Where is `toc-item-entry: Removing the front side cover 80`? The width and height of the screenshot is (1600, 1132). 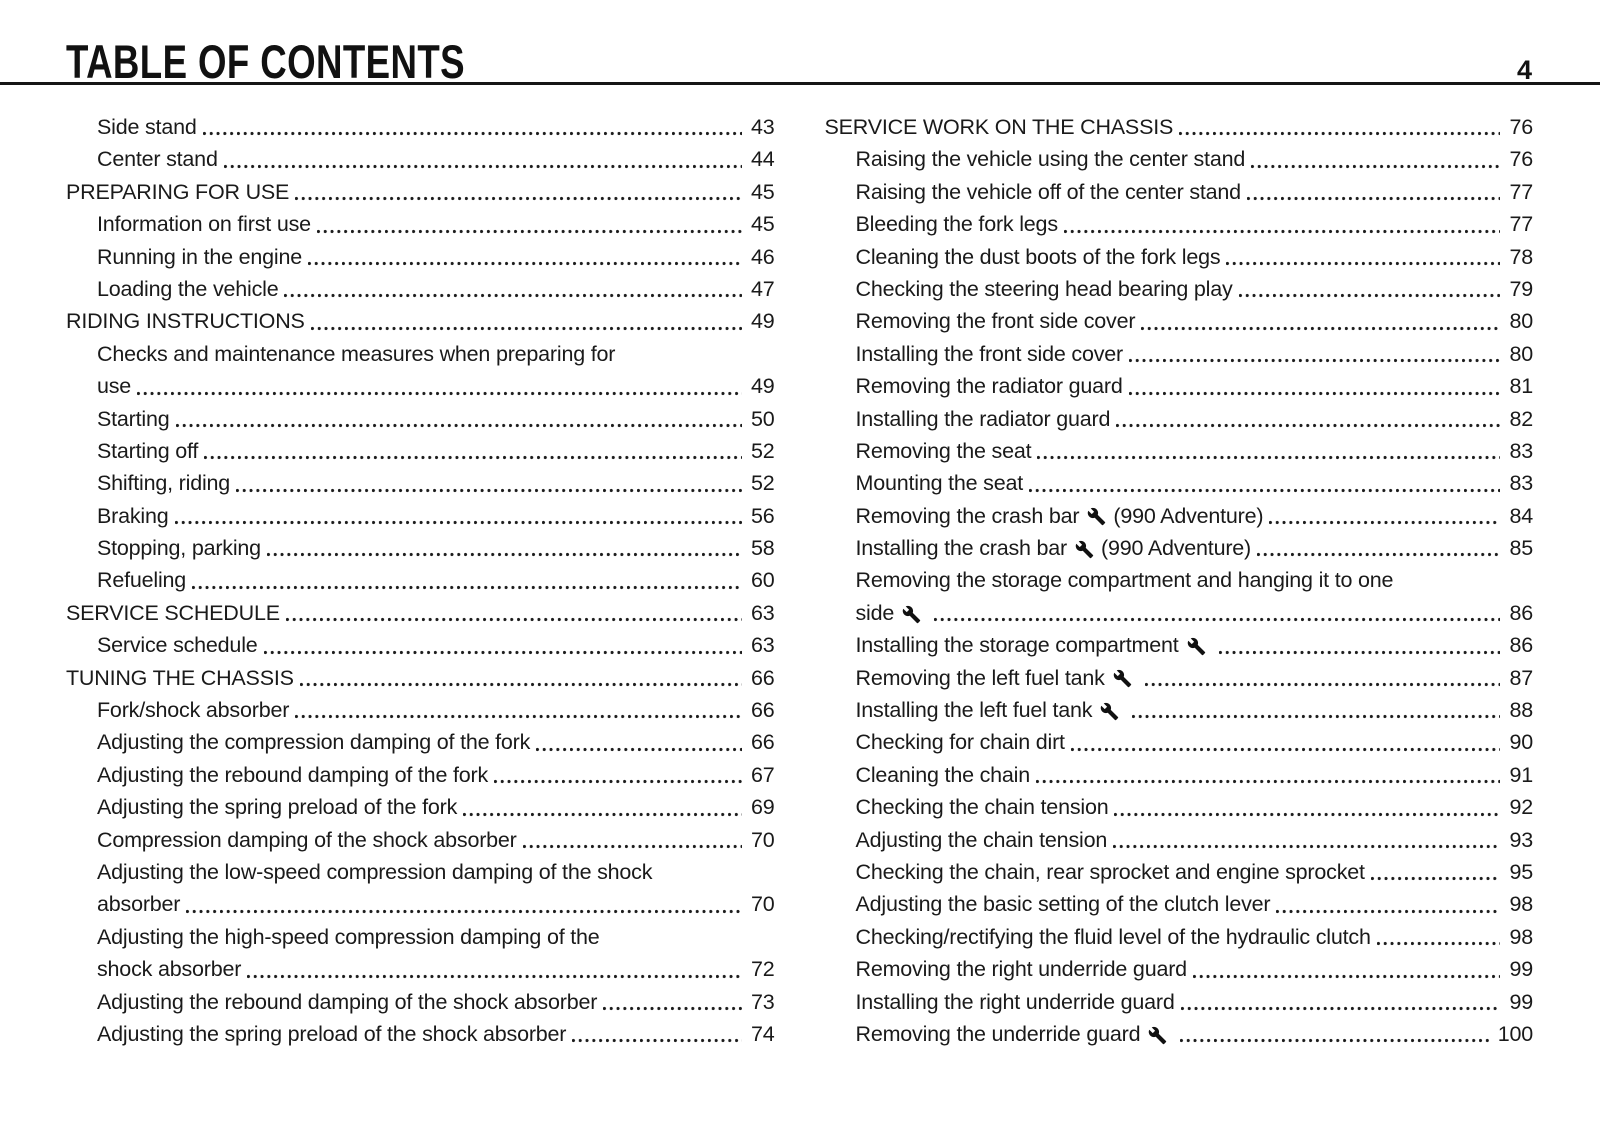
toc-item-entry: Removing the front side cover 80 is located at coordinates (1179, 321).